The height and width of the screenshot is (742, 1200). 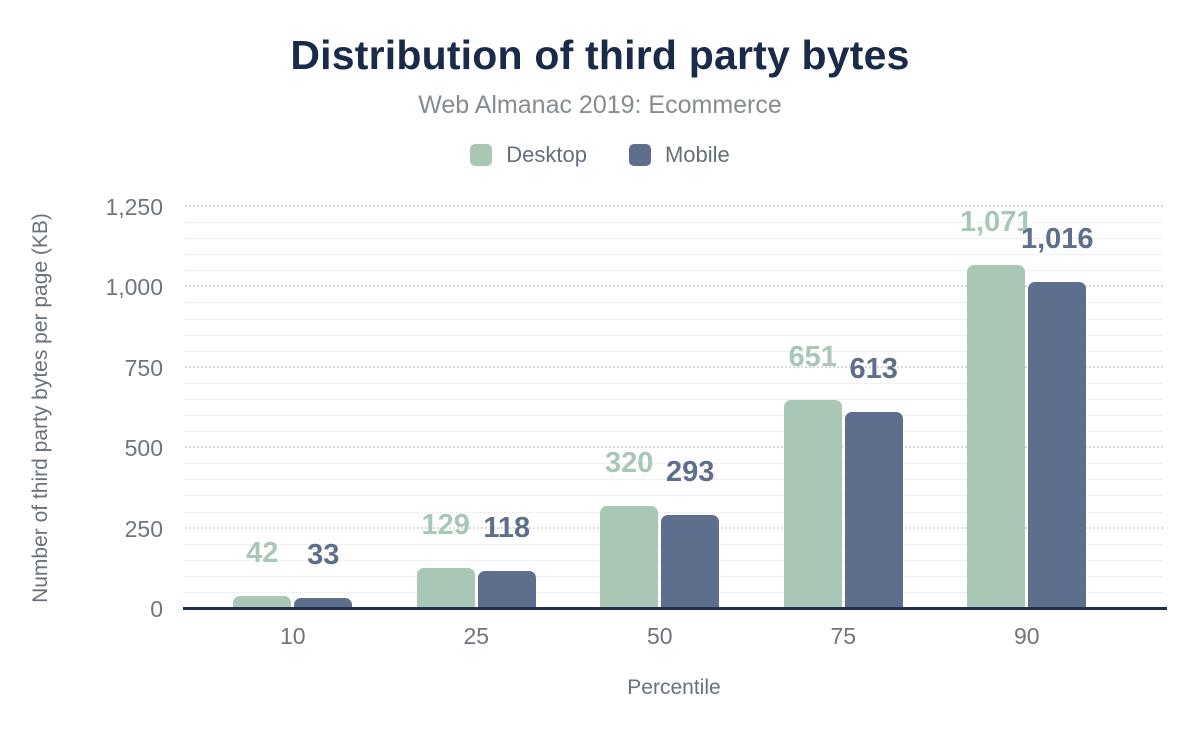 I want to click on bar-value-desktop-p90: 1,071, so click(x=996, y=221).